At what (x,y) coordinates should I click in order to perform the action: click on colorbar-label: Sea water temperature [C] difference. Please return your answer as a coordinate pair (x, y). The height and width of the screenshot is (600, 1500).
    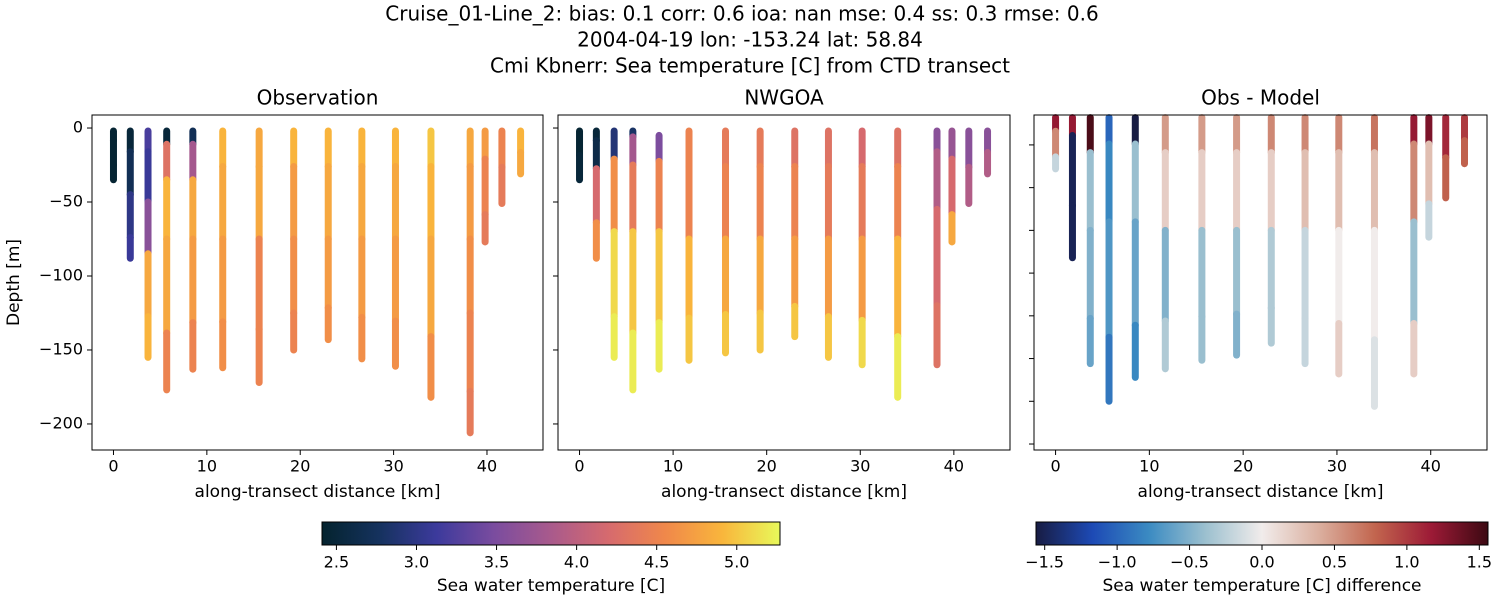
    Looking at the image, I should click on (1261, 586).